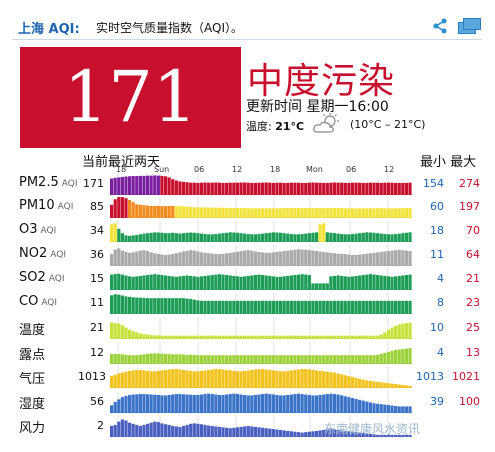  Describe the element at coordinates (469, 26) in the screenshot. I see `window-icon` at that location.